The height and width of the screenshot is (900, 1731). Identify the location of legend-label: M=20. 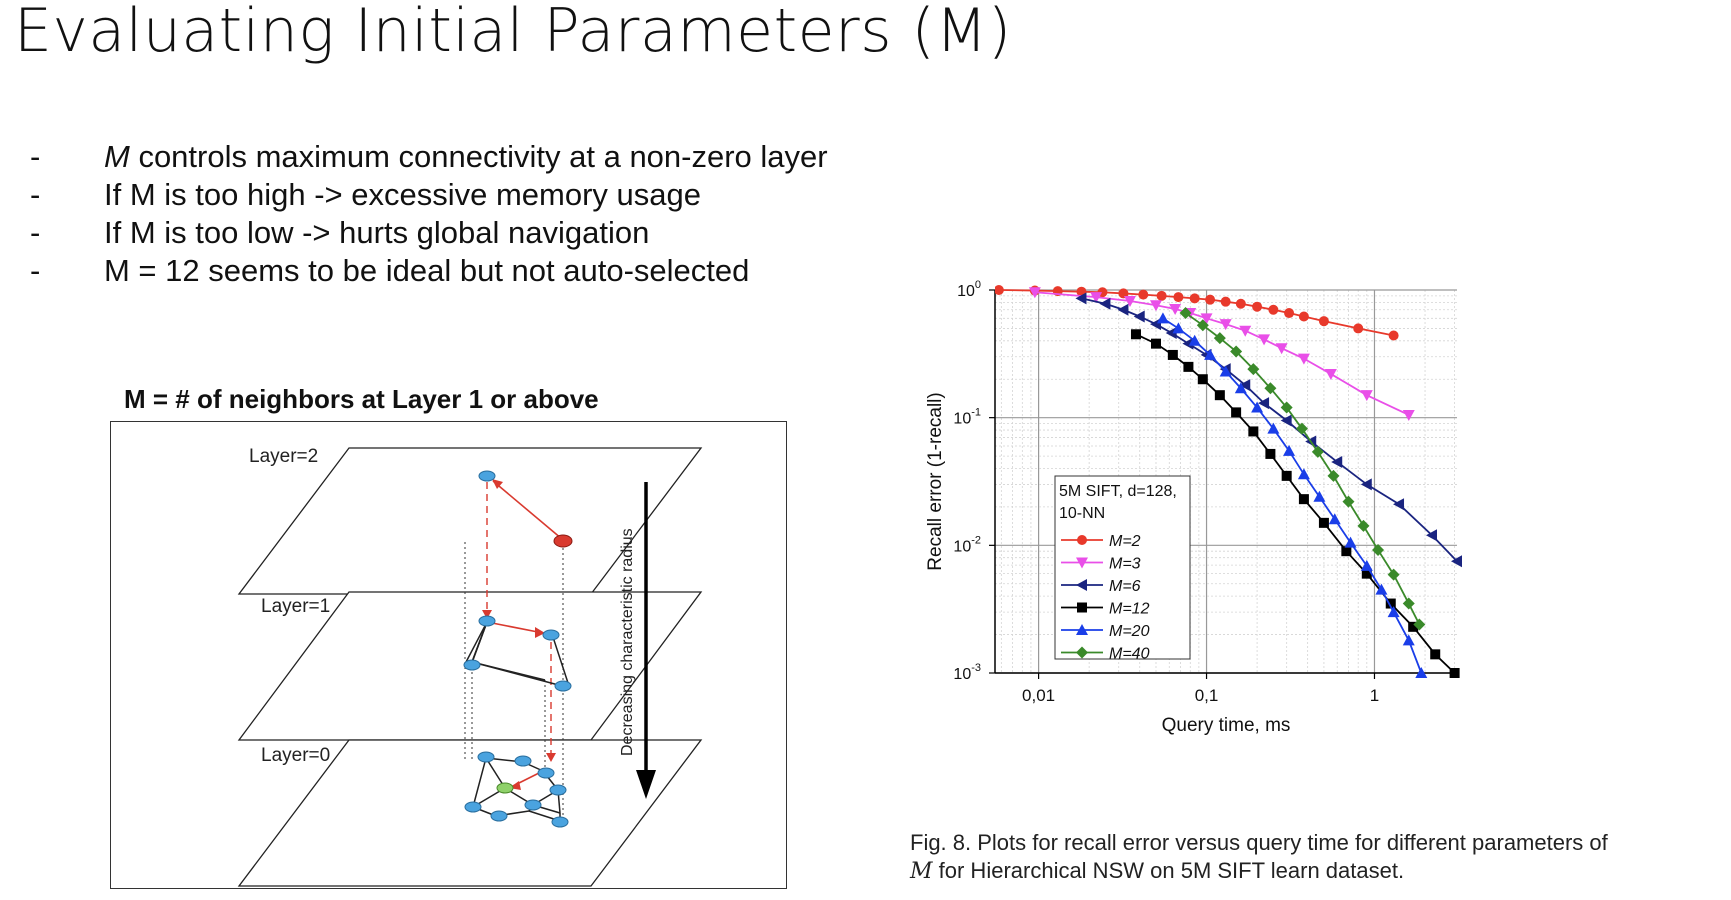
(1129, 631).